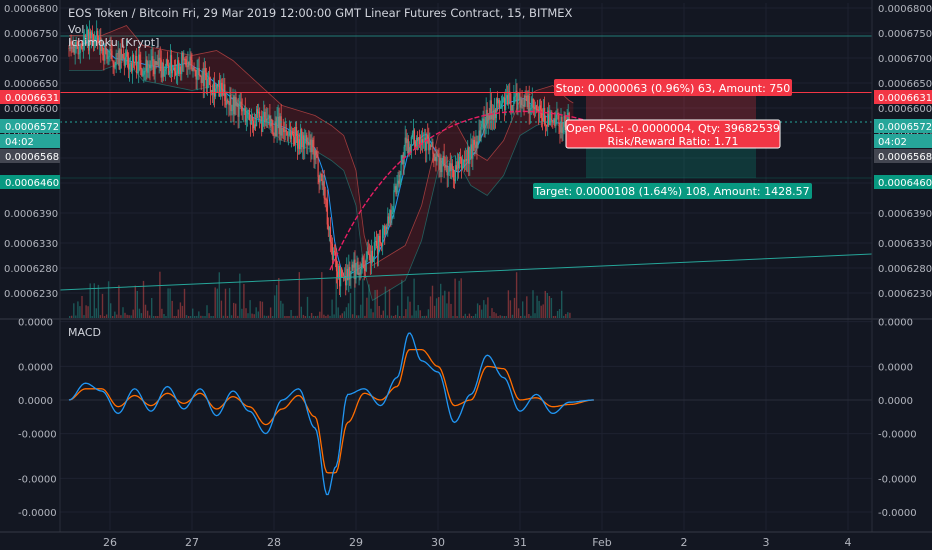  I want to click on badge-target-left-text: 0.0006460, so click(32, 183).